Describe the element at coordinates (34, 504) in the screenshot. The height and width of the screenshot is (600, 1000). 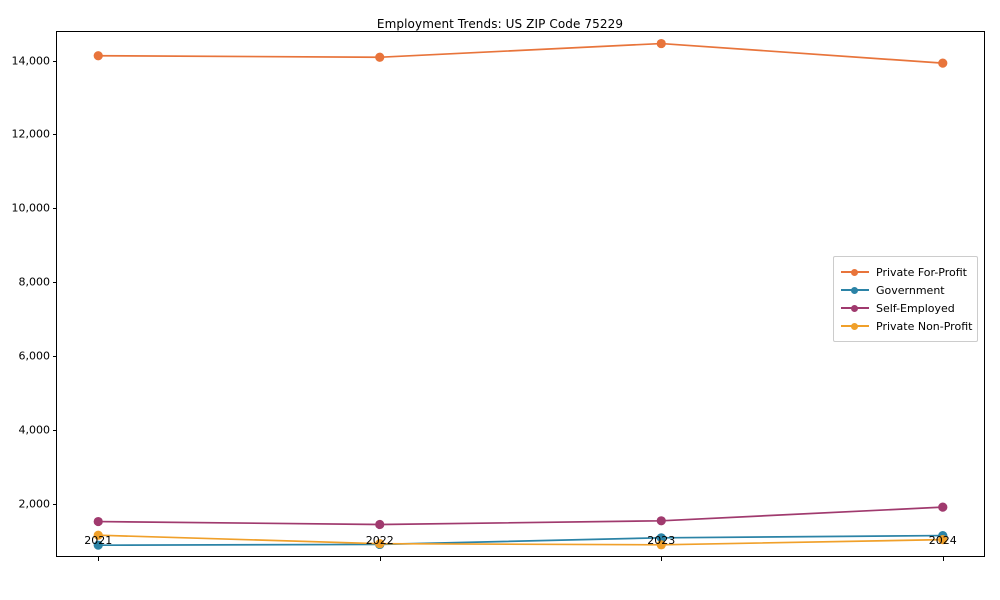
I see `y-axis-tick-label: 2,000` at that location.